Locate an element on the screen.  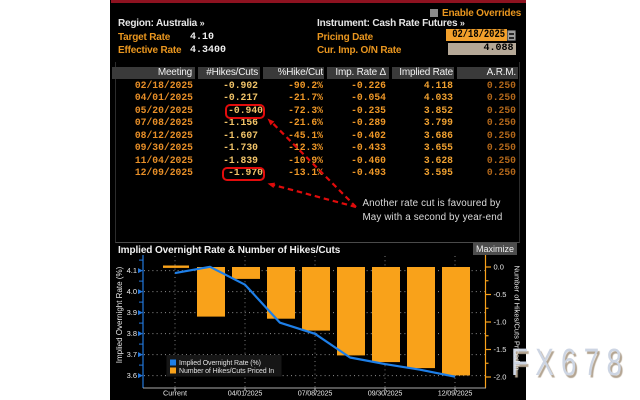
svg-text: 09/30/2025 is located at coordinates (385, 393).